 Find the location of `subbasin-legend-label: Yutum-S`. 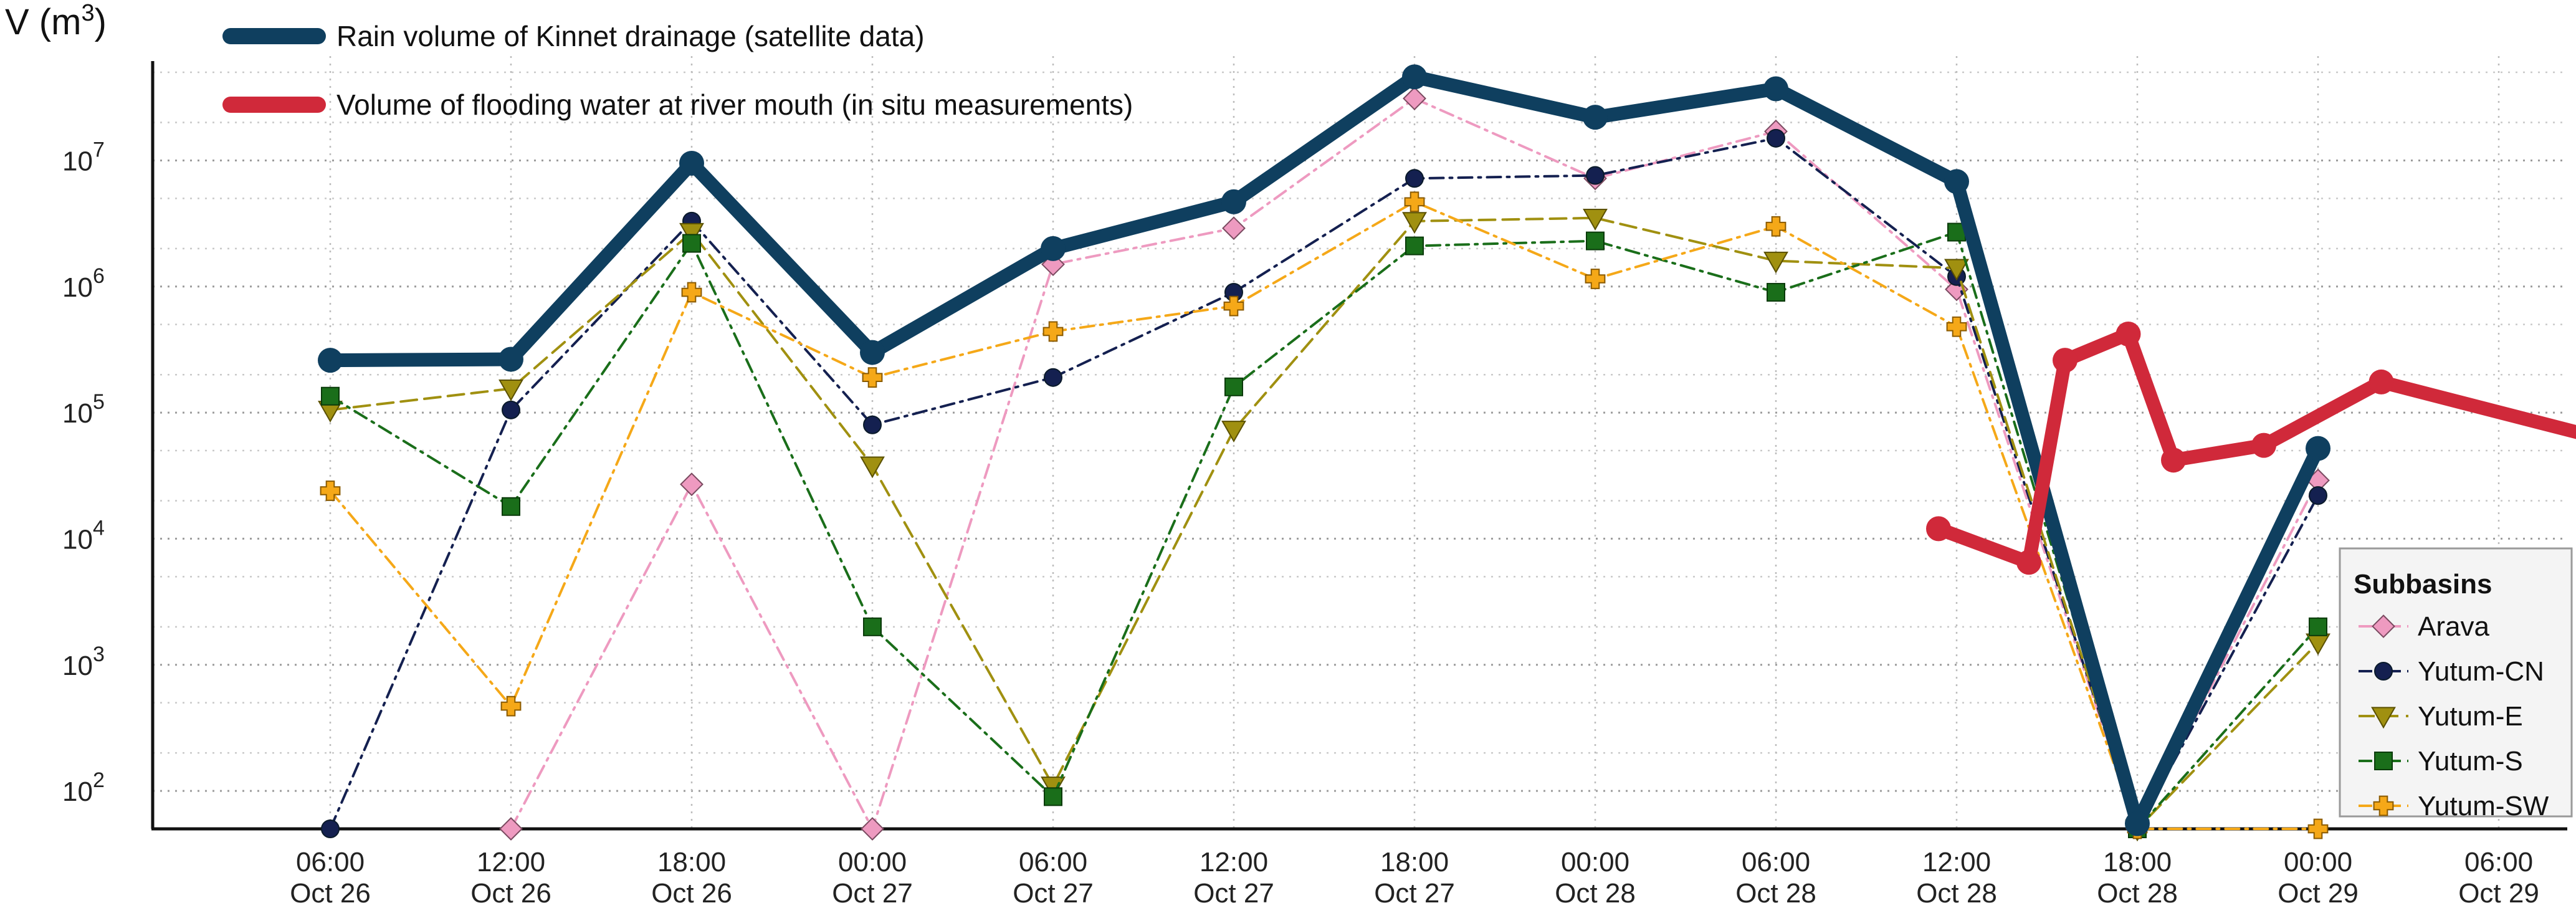

subbasin-legend-label: Yutum-S is located at coordinates (2470, 761).